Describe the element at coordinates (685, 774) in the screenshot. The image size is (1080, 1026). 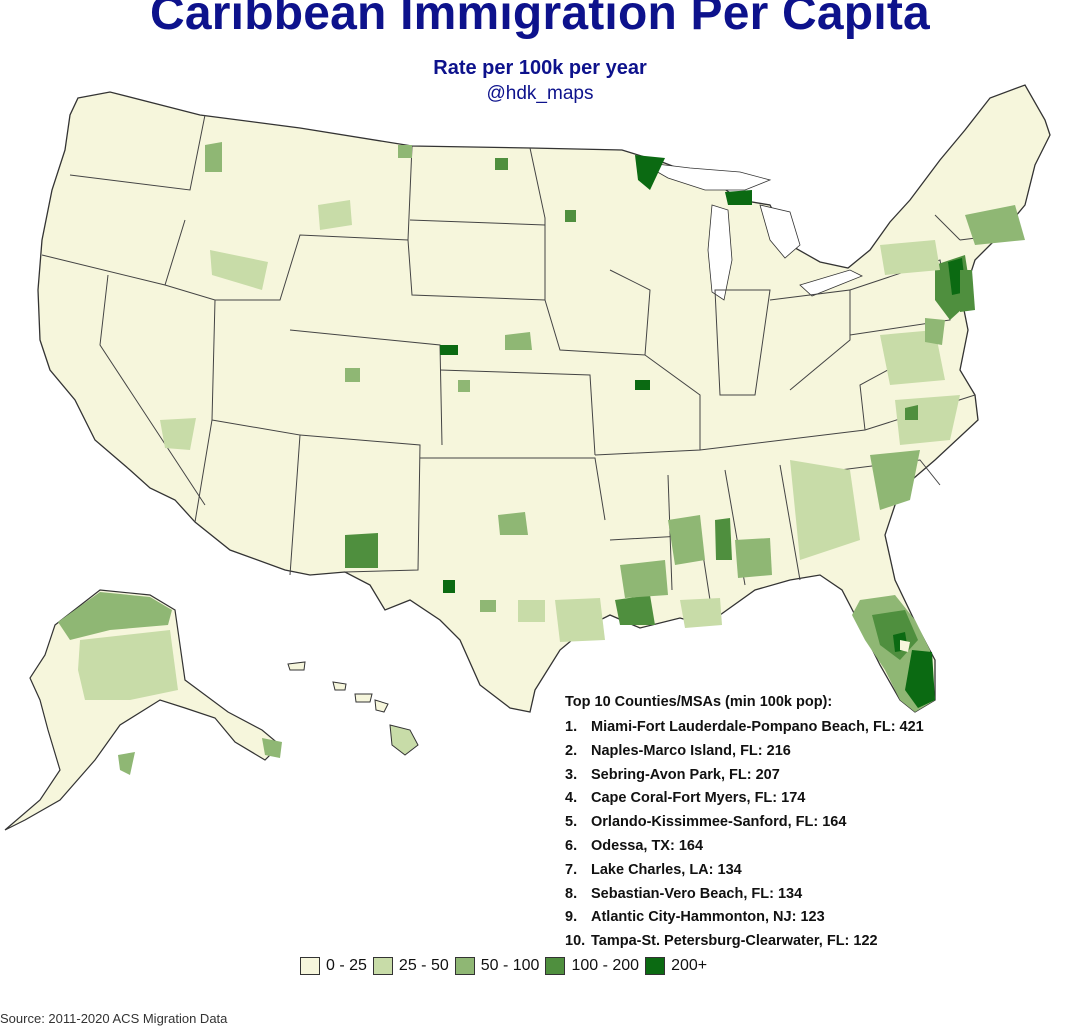
I see `msa-entry: Sebring-Avon Park, FL: 207` at that location.